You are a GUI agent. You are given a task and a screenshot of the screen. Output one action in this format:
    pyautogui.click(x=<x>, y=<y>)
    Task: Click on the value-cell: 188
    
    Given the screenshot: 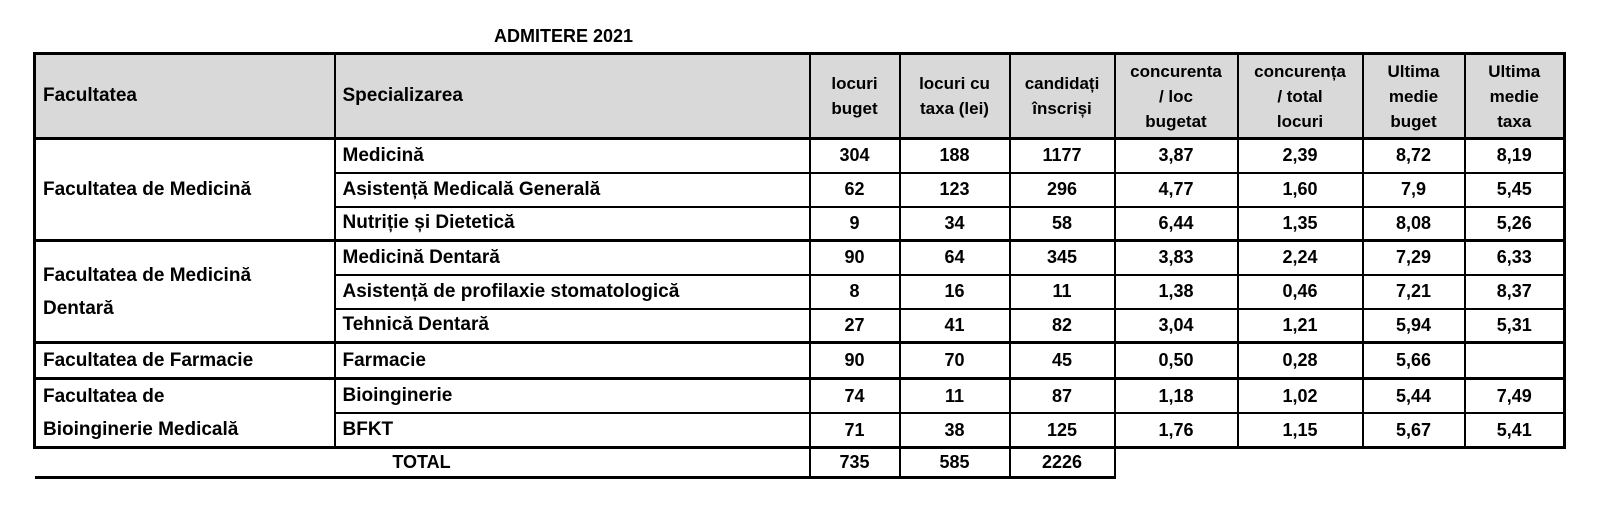 What is the action you would take?
    pyautogui.click(x=954, y=155)
    